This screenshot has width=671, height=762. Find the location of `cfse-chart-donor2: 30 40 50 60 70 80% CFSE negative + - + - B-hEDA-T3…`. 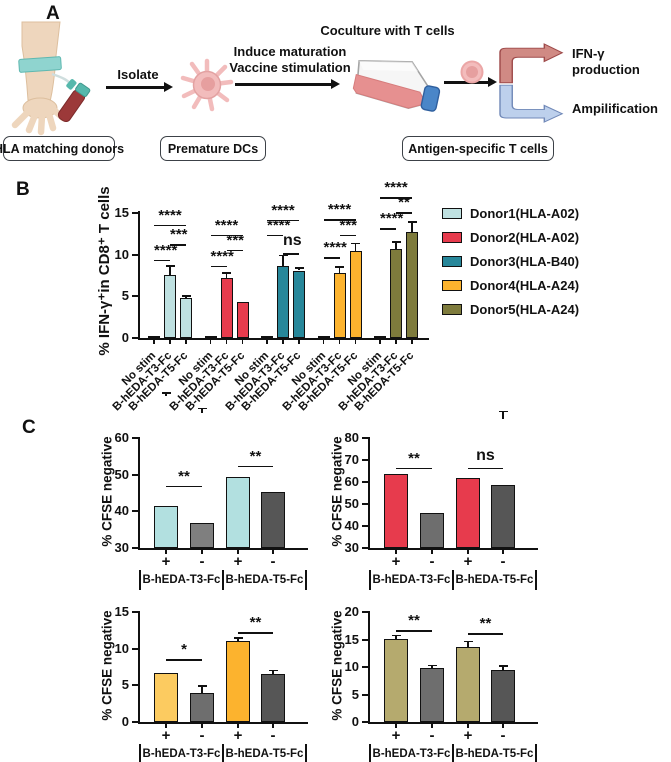

cfse-chart-donor2: 30 40 50 60 70 80% CFSE negative + - + - B-hEDA-T3… is located at coordinates (444, 508).